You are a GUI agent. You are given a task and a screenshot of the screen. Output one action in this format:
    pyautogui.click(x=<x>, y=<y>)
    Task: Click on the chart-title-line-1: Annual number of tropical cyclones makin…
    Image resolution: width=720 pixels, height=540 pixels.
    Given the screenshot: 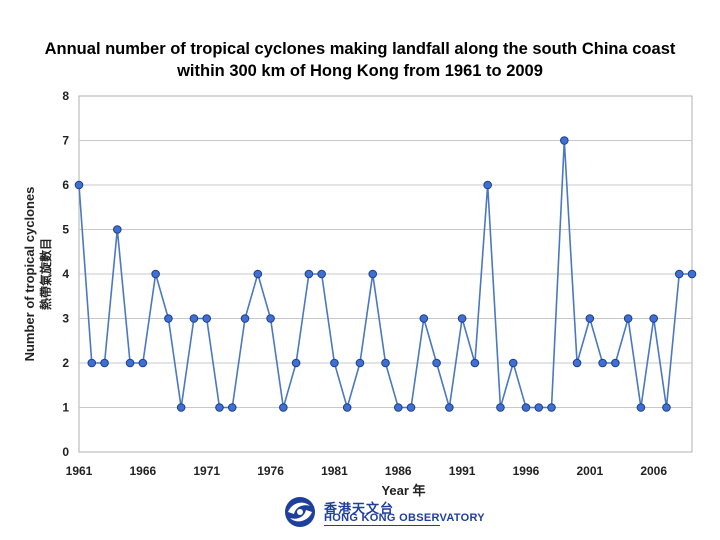 What is the action you would take?
    pyautogui.click(x=360, y=49)
    